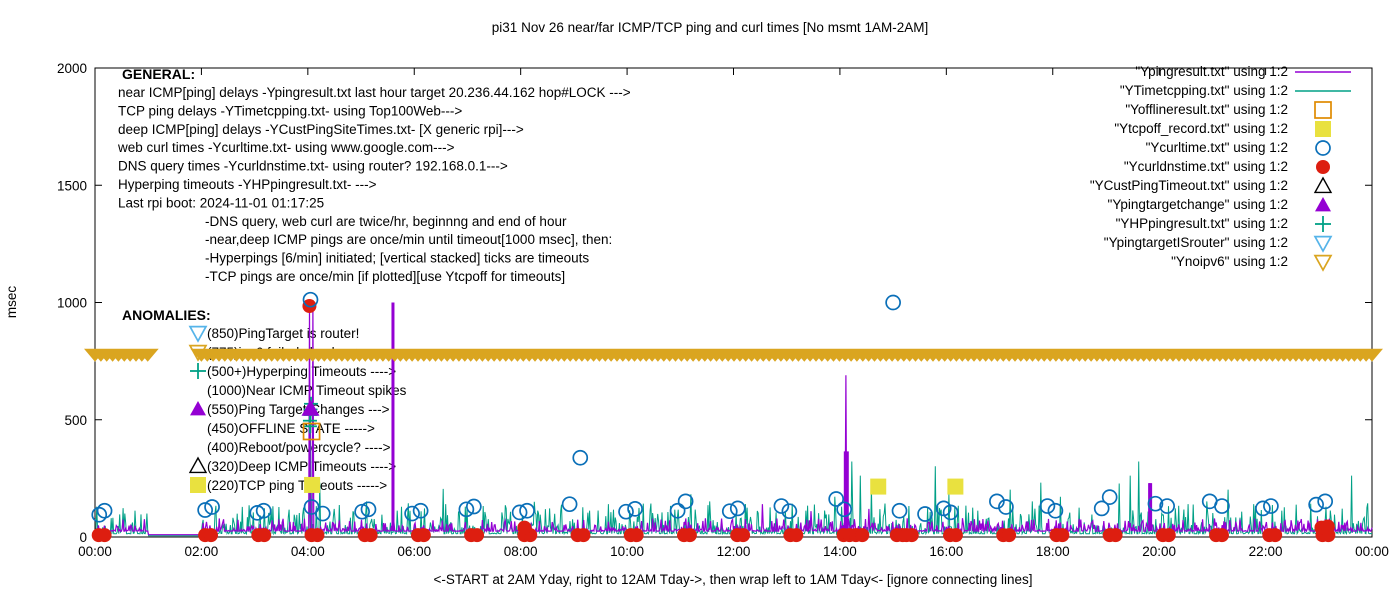 The width and height of the screenshot is (1400, 605). Describe the element at coordinates (198, 408) in the screenshot. I see `triangle-marker` at that location.